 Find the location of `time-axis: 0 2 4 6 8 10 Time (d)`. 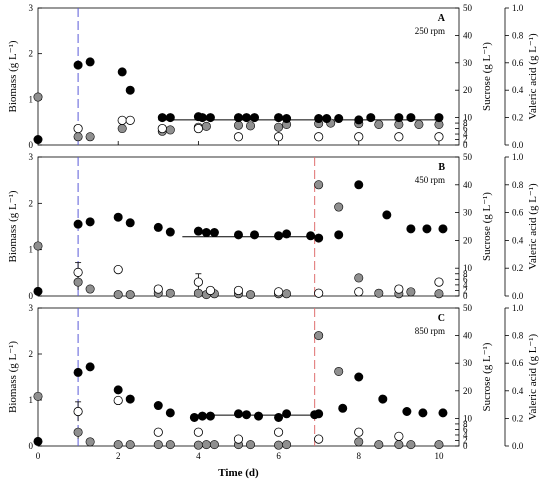

time-axis: 0 2 4 6 8 10 Time (d) is located at coordinates (240, 465).